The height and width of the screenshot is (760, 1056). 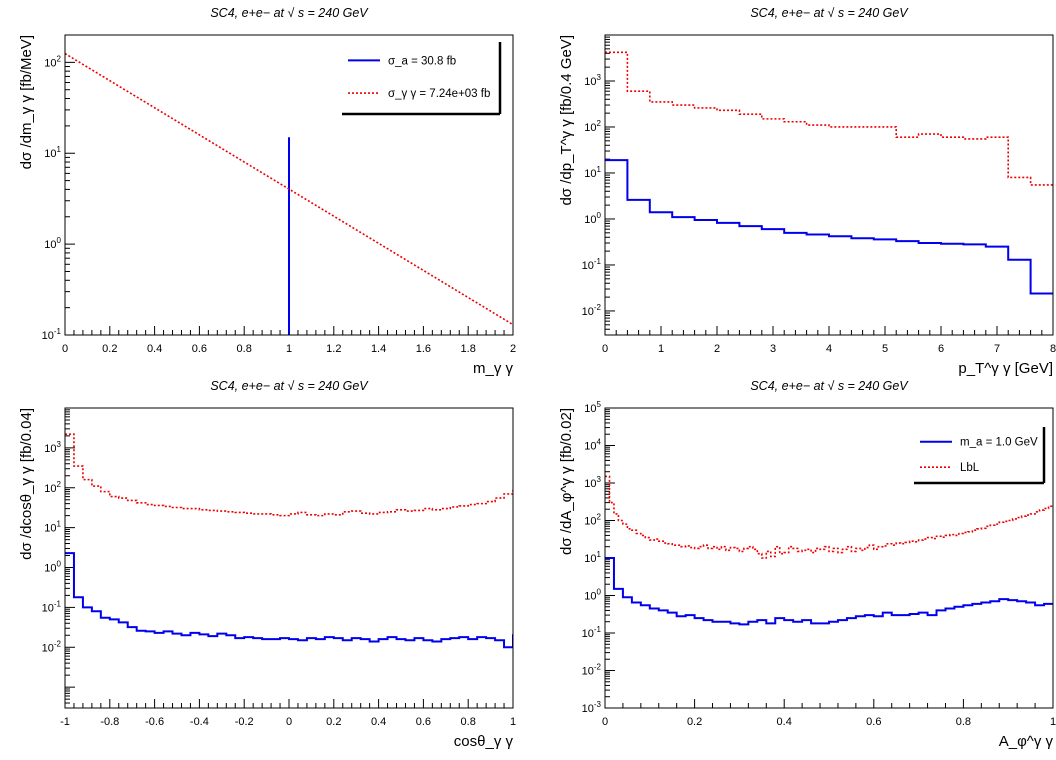 What do you see at coordinates (333, 349) in the screenshot?
I see `x-tick-label: 1.2` at bounding box center [333, 349].